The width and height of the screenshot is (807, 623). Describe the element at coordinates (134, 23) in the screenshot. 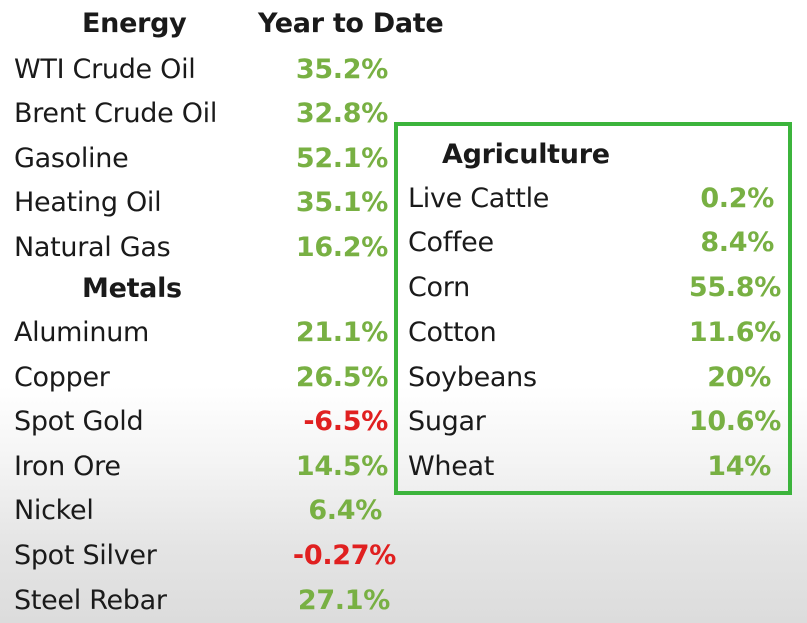

I see `energy-header: Energy` at that location.